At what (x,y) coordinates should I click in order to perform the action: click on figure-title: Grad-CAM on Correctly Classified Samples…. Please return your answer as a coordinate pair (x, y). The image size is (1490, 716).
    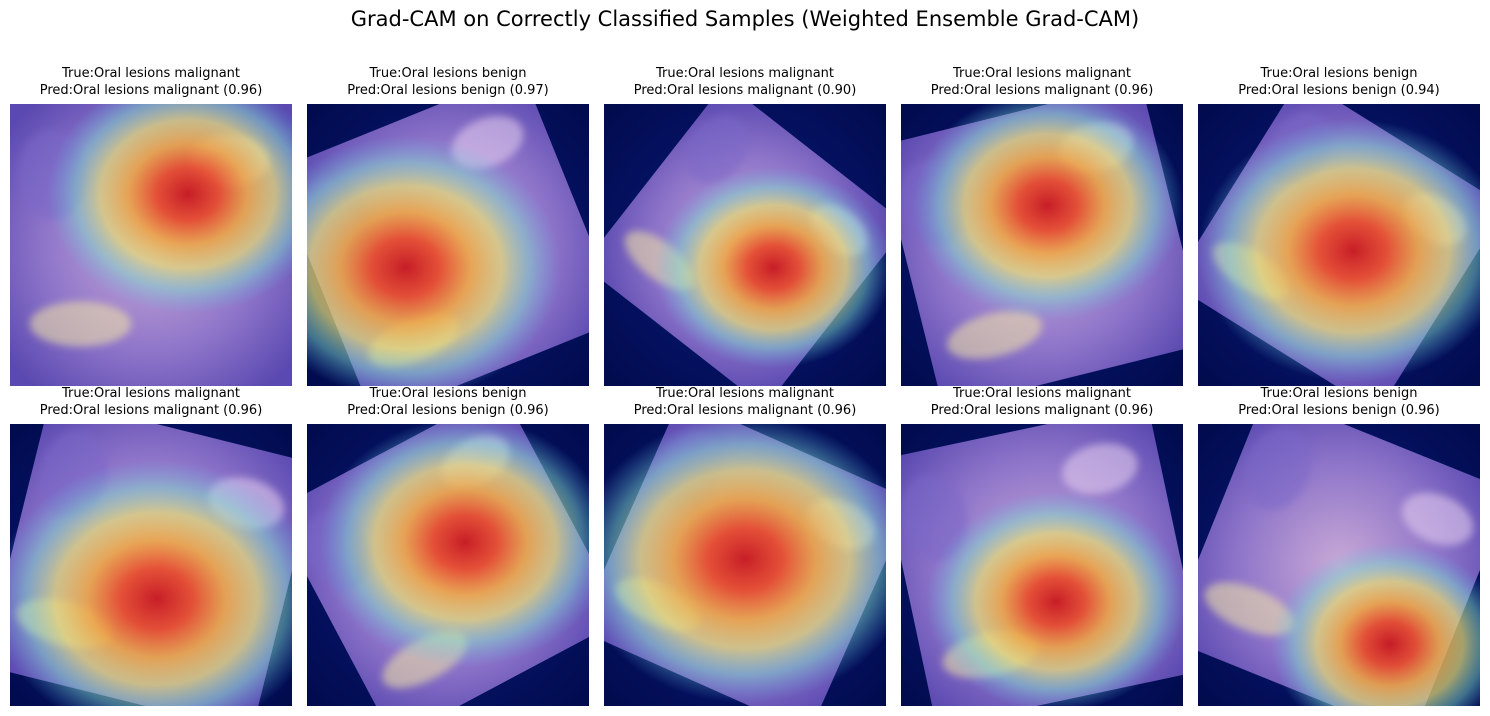
    Looking at the image, I should click on (745, 19).